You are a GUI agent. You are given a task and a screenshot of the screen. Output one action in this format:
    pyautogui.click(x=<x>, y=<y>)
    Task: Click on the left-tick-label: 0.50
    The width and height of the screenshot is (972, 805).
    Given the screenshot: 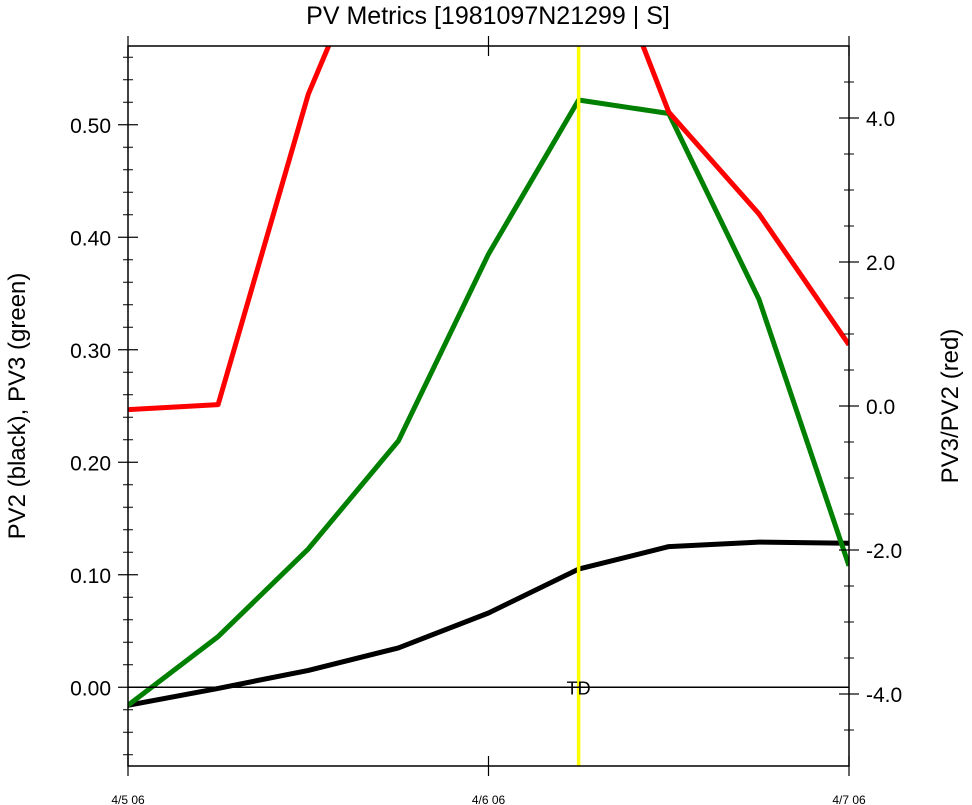 What is the action you would take?
    pyautogui.click(x=90, y=126)
    